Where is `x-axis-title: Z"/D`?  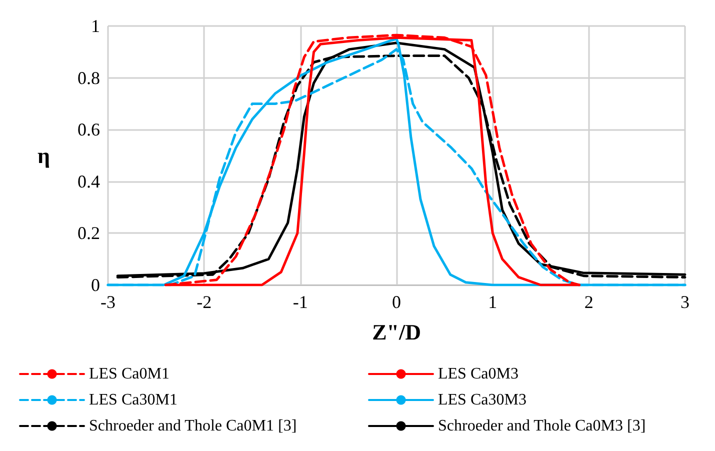
x-axis-title: Z"/D is located at coordinates (396, 332).